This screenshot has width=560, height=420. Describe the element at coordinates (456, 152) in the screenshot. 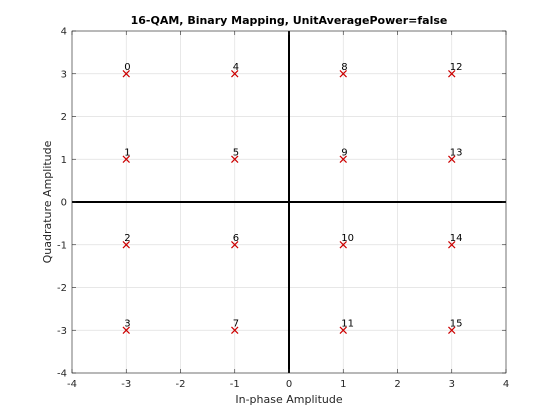

I see `point-label: 13` at that location.